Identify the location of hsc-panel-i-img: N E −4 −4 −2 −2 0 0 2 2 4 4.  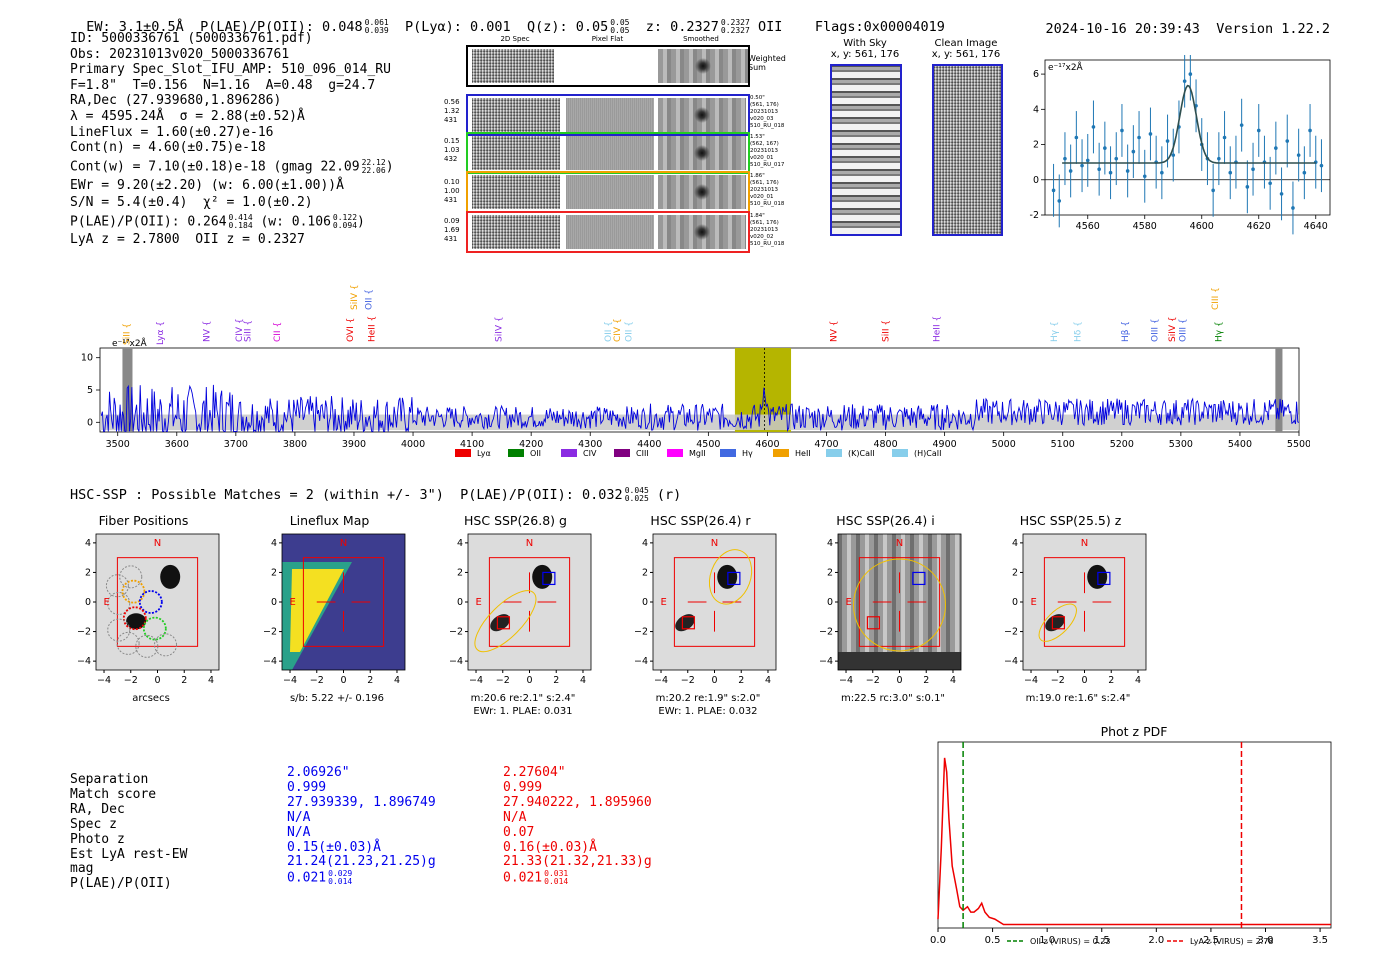
(890, 609).